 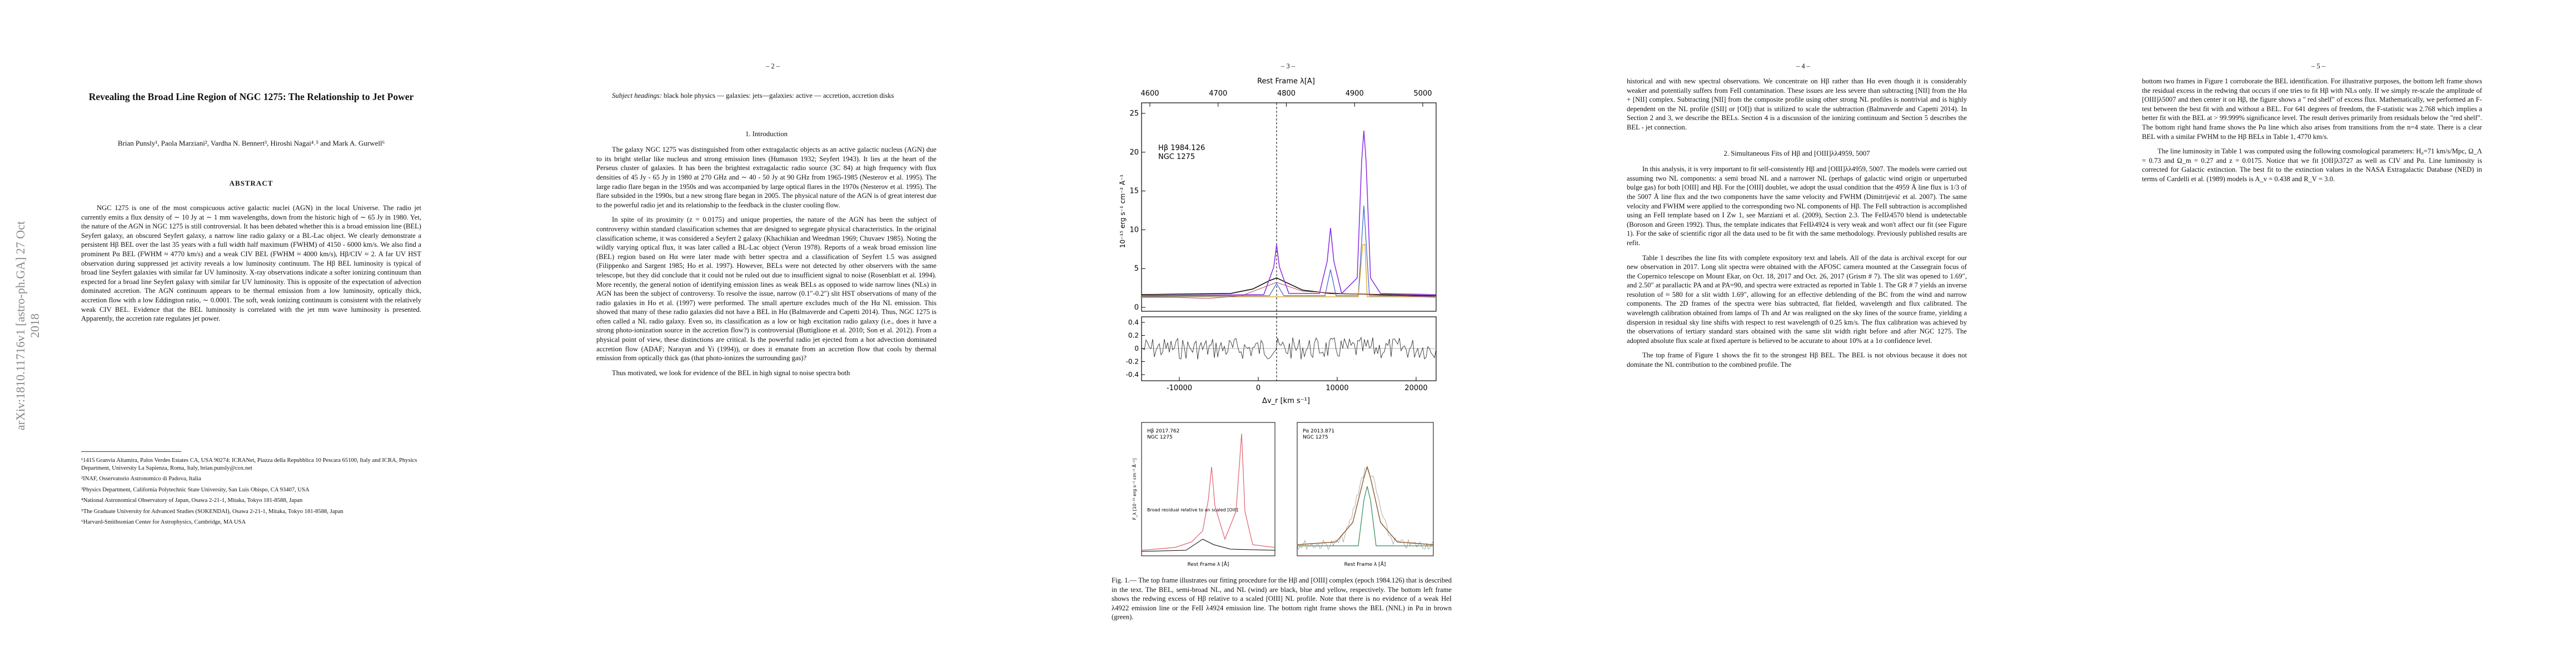 I want to click on page-number: – 5 –, so click(x=2318, y=66).